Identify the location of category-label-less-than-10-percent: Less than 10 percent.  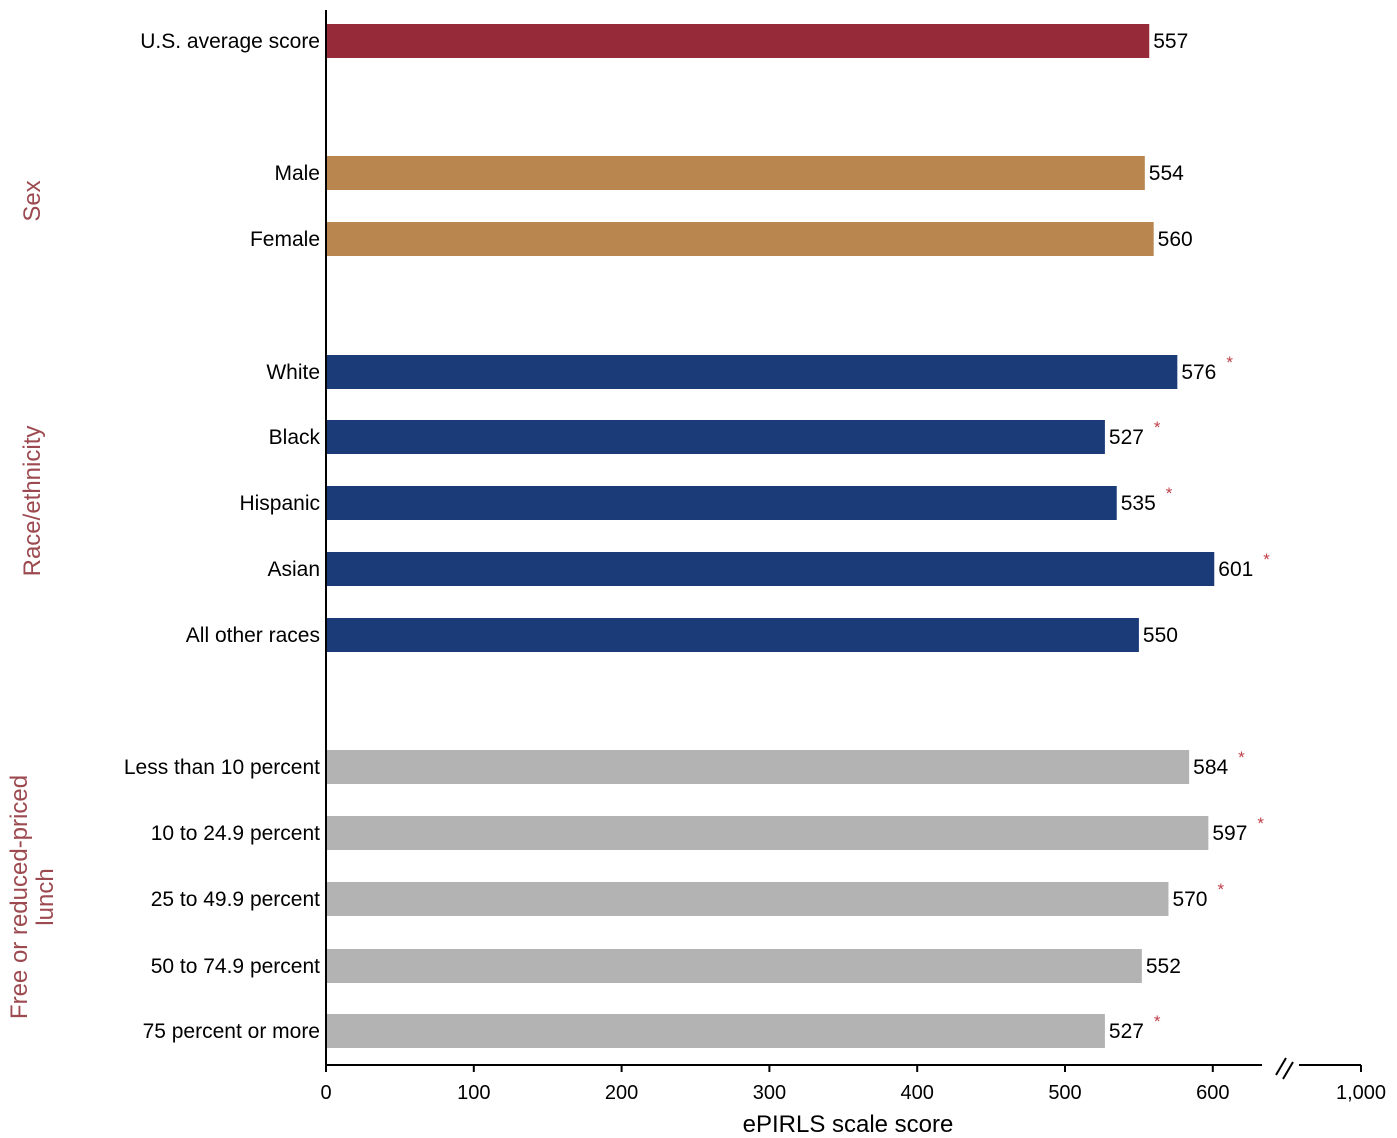
(222, 767).